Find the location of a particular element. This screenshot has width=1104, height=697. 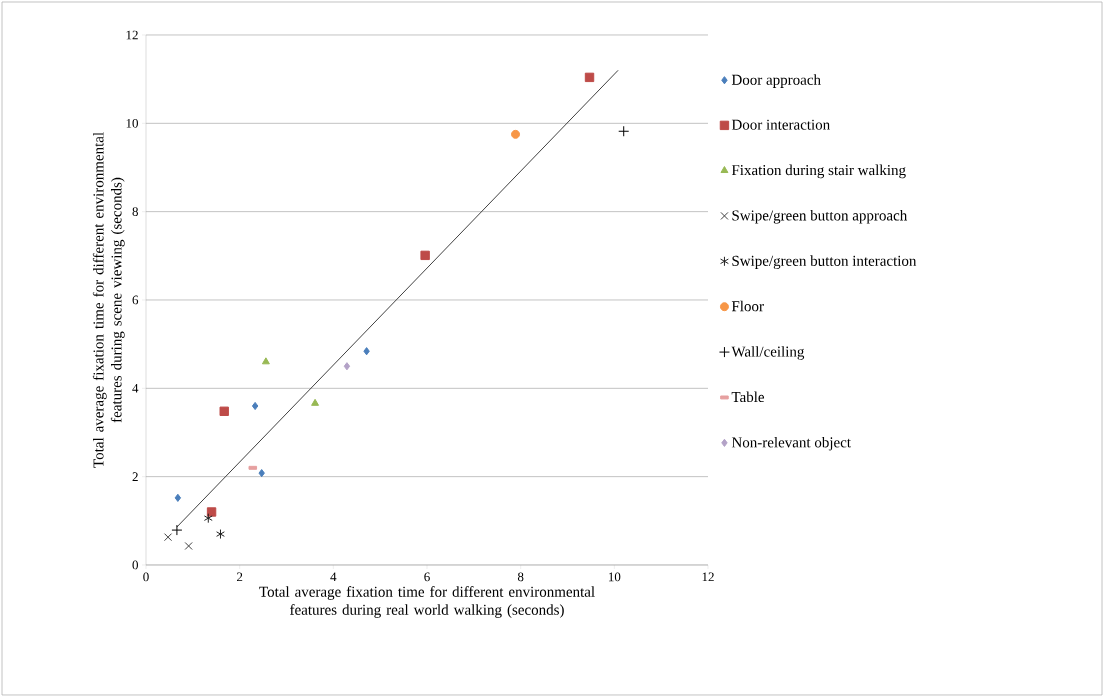

x-tick-label: 6 is located at coordinates (427, 577).